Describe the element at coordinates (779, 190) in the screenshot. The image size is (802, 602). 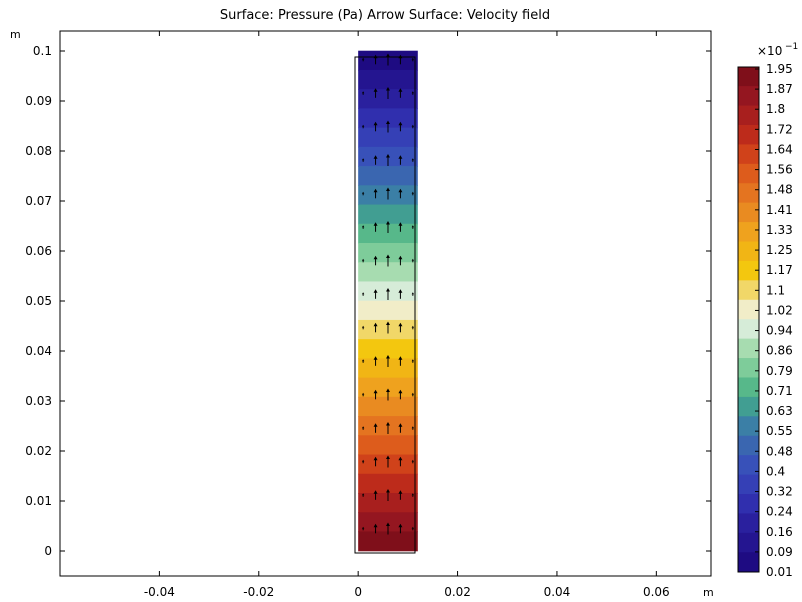
I see `colorbar-label: 1.48` at that location.